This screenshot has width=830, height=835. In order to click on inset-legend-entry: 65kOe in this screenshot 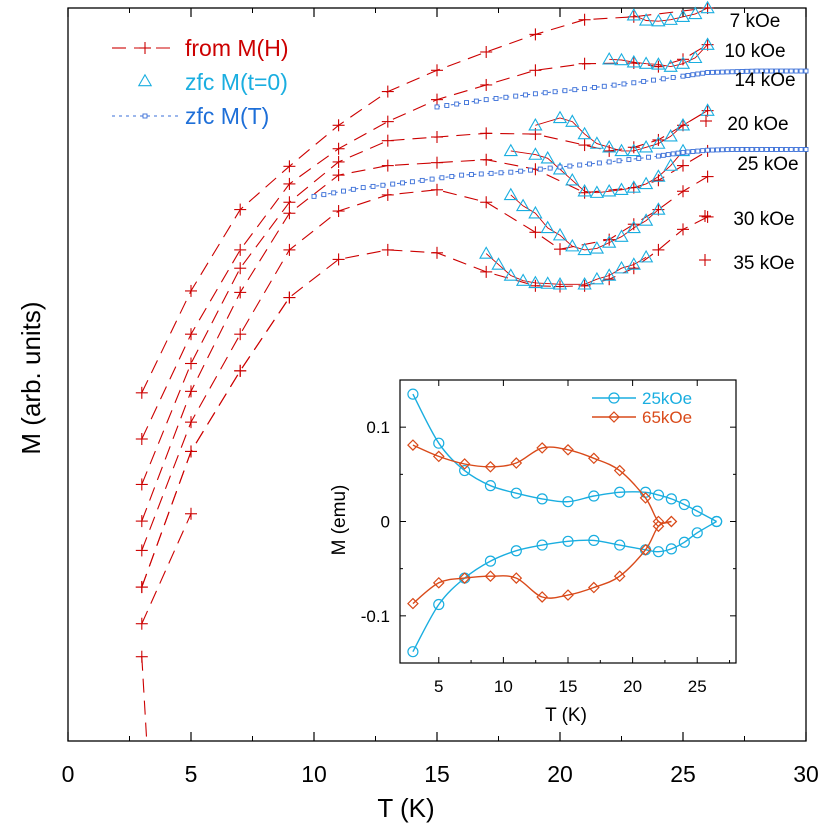, I will do `click(642, 417)`.